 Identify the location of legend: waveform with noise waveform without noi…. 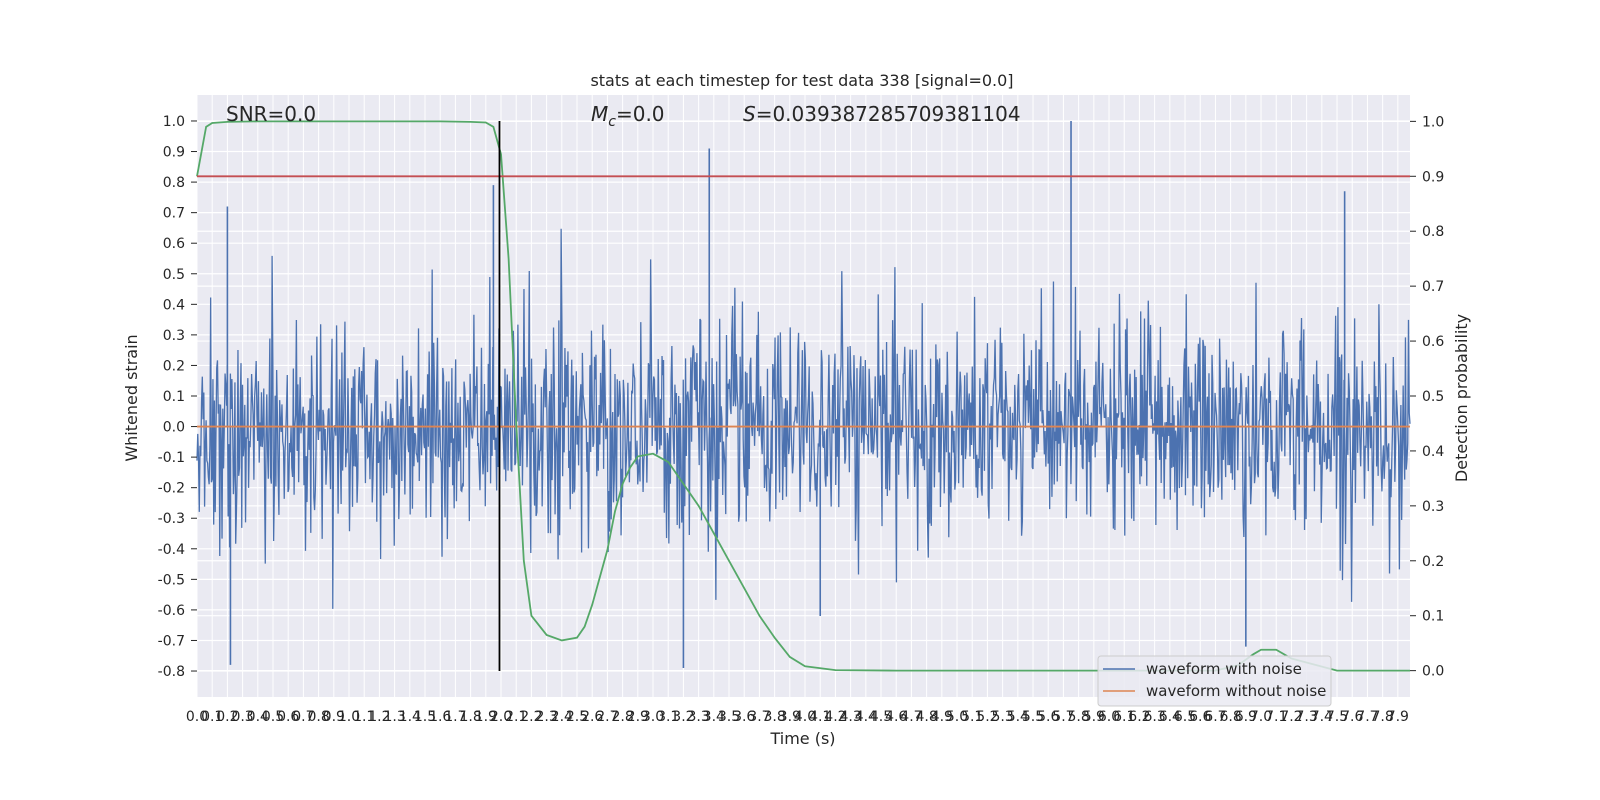
(1214, 681).